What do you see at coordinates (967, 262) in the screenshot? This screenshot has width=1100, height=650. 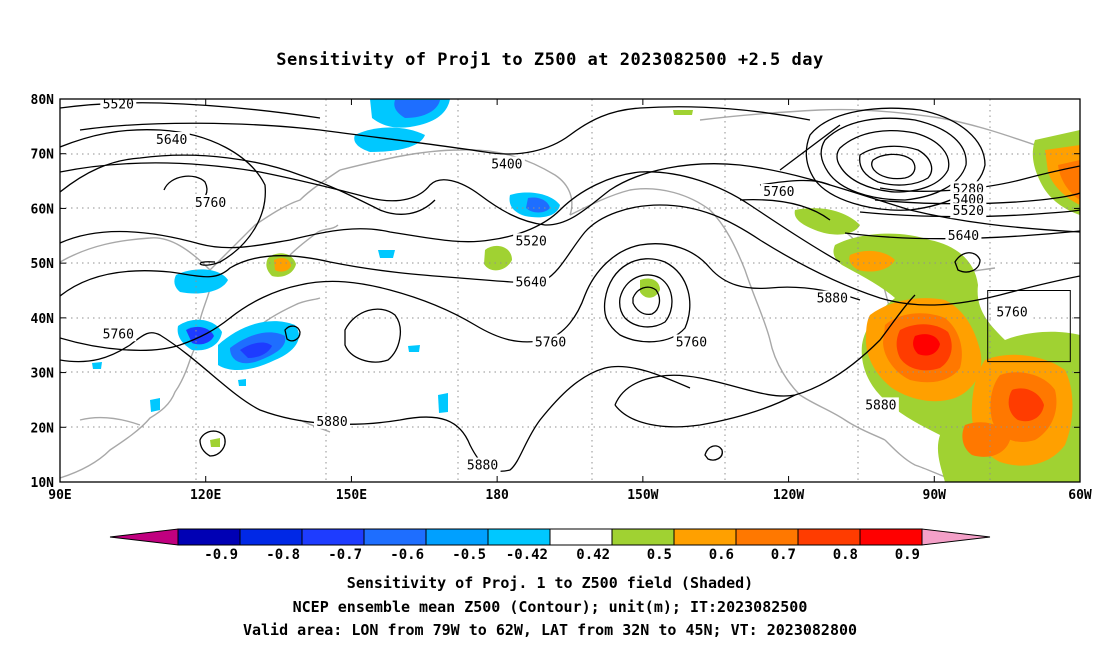 I see `contour-small-east` at bounding box center [967, 262].